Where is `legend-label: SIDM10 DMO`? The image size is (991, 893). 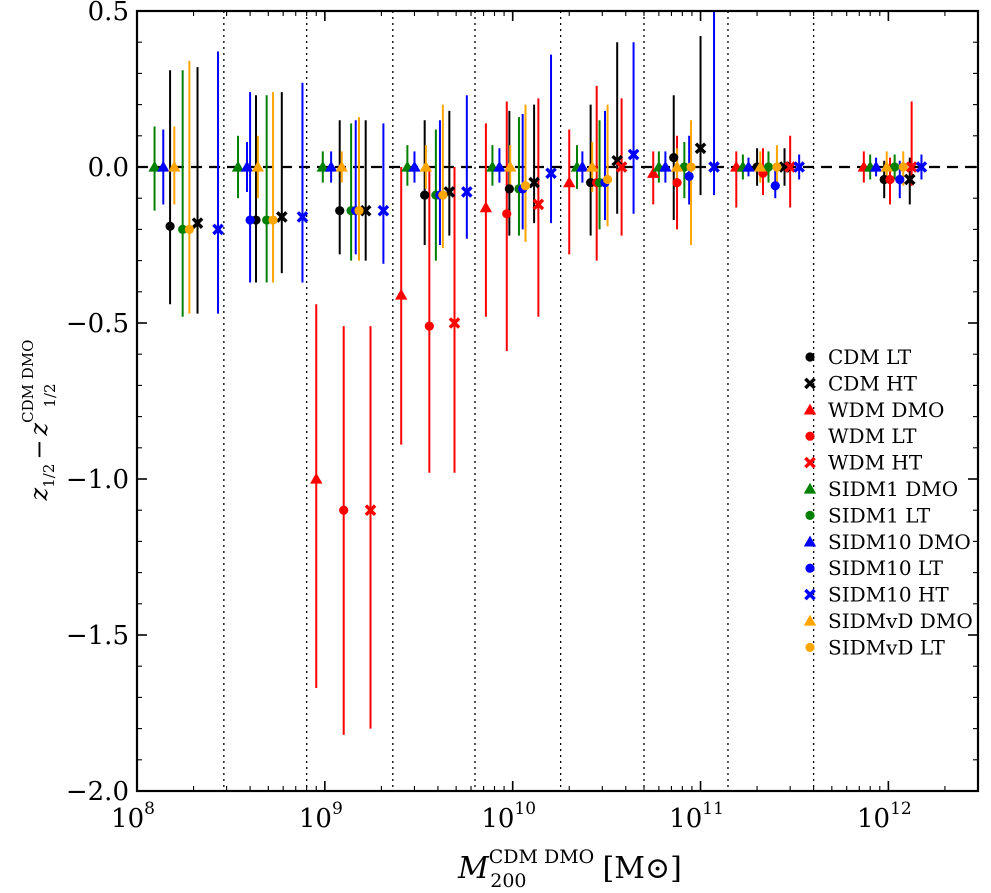 legend-label: SIDM10 DMO is located at coordinates (899, 542).